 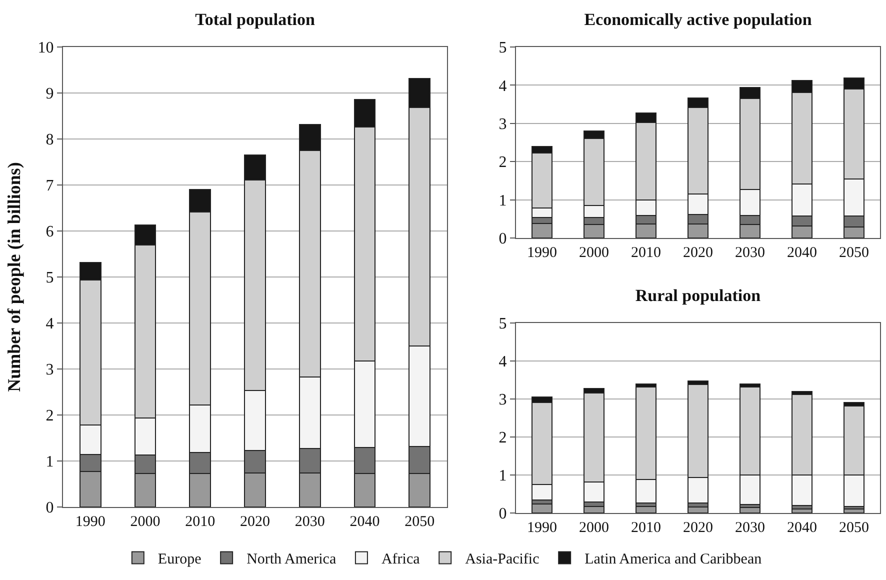 What do you see at coordinates (255, 19) in the screenshot?
I see `chart-title: Total population` at bounding box center [255, 19].